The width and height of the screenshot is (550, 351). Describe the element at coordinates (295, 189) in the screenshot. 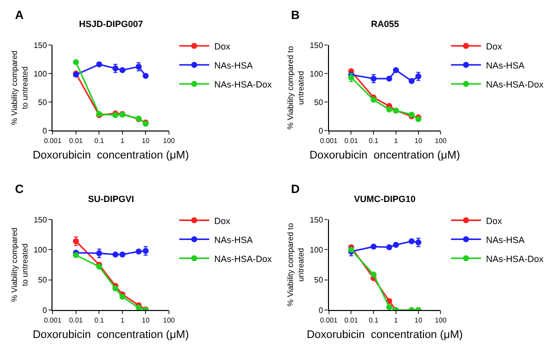

I see `text: D` at that location.